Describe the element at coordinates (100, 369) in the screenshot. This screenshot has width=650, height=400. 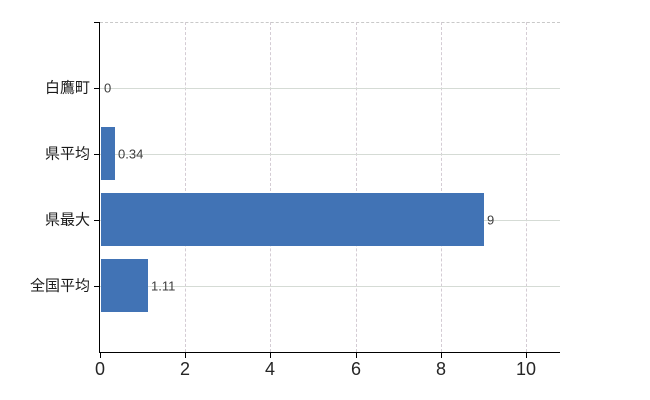
I see `x-tick-label: 0` at that location.